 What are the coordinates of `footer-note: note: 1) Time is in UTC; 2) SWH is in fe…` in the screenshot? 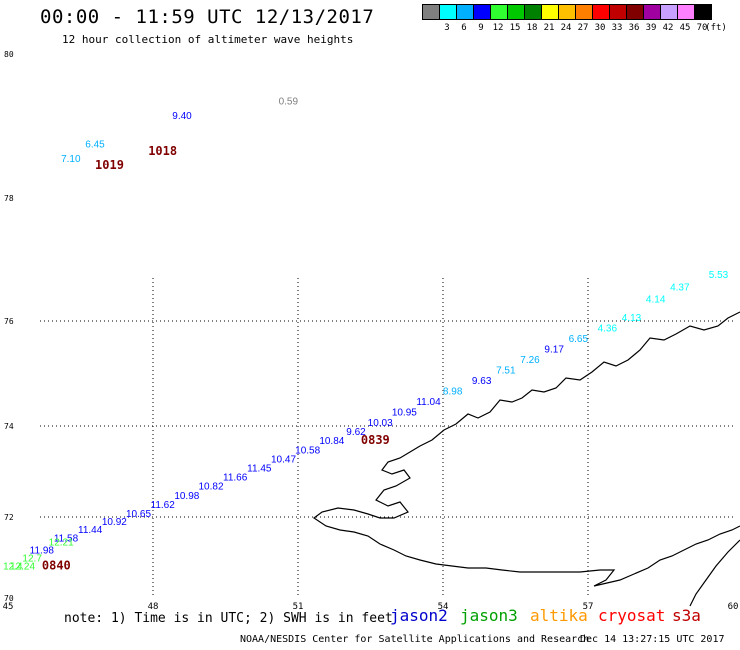 It's located at (228, 618).